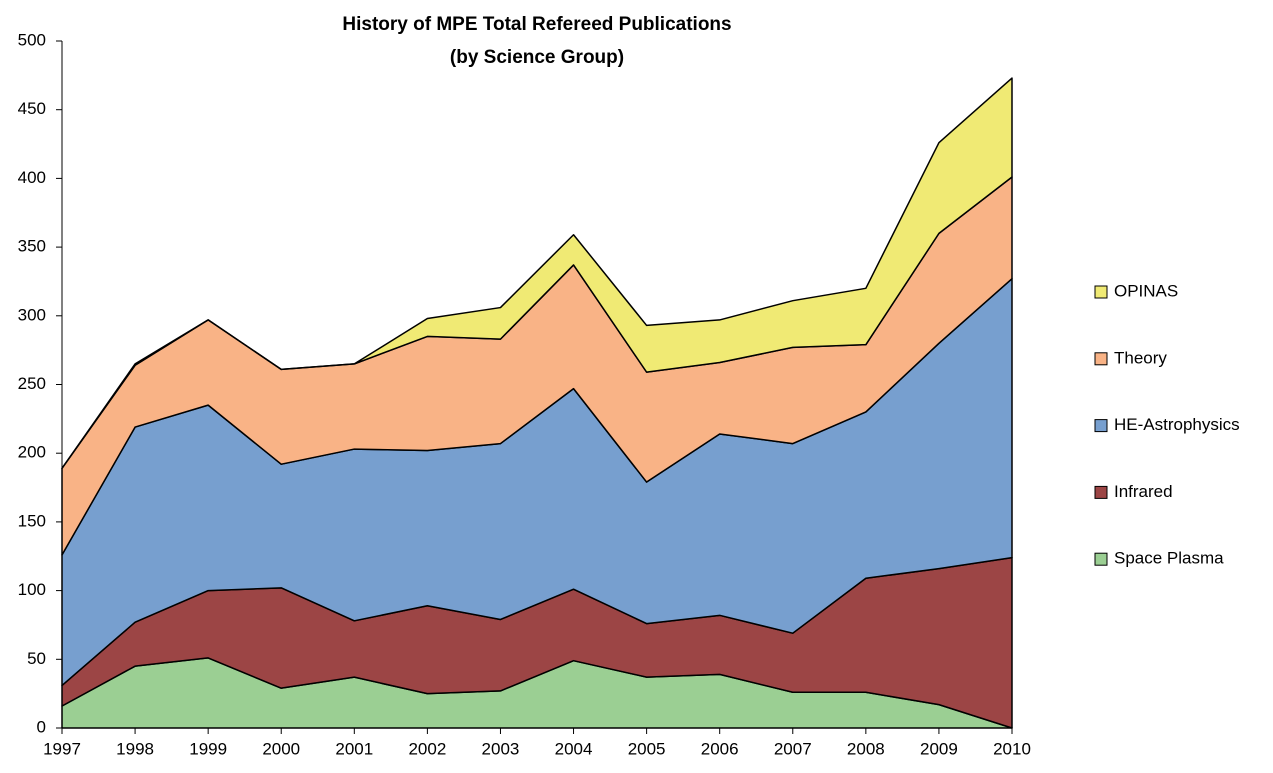  I want to click on y-tick-label: 400, so click(32, 177).